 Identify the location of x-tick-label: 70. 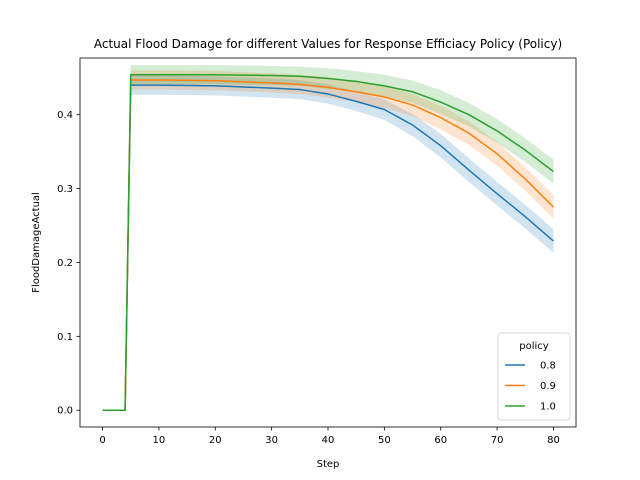
(497, 440).